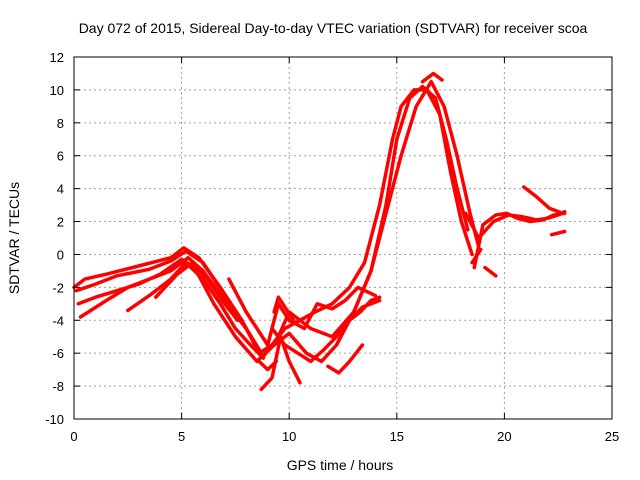 The image size is (640, 480). Describe the element at coordinates (57, 90) in the screenshot. I see `y-tick-label: 10` at that location.